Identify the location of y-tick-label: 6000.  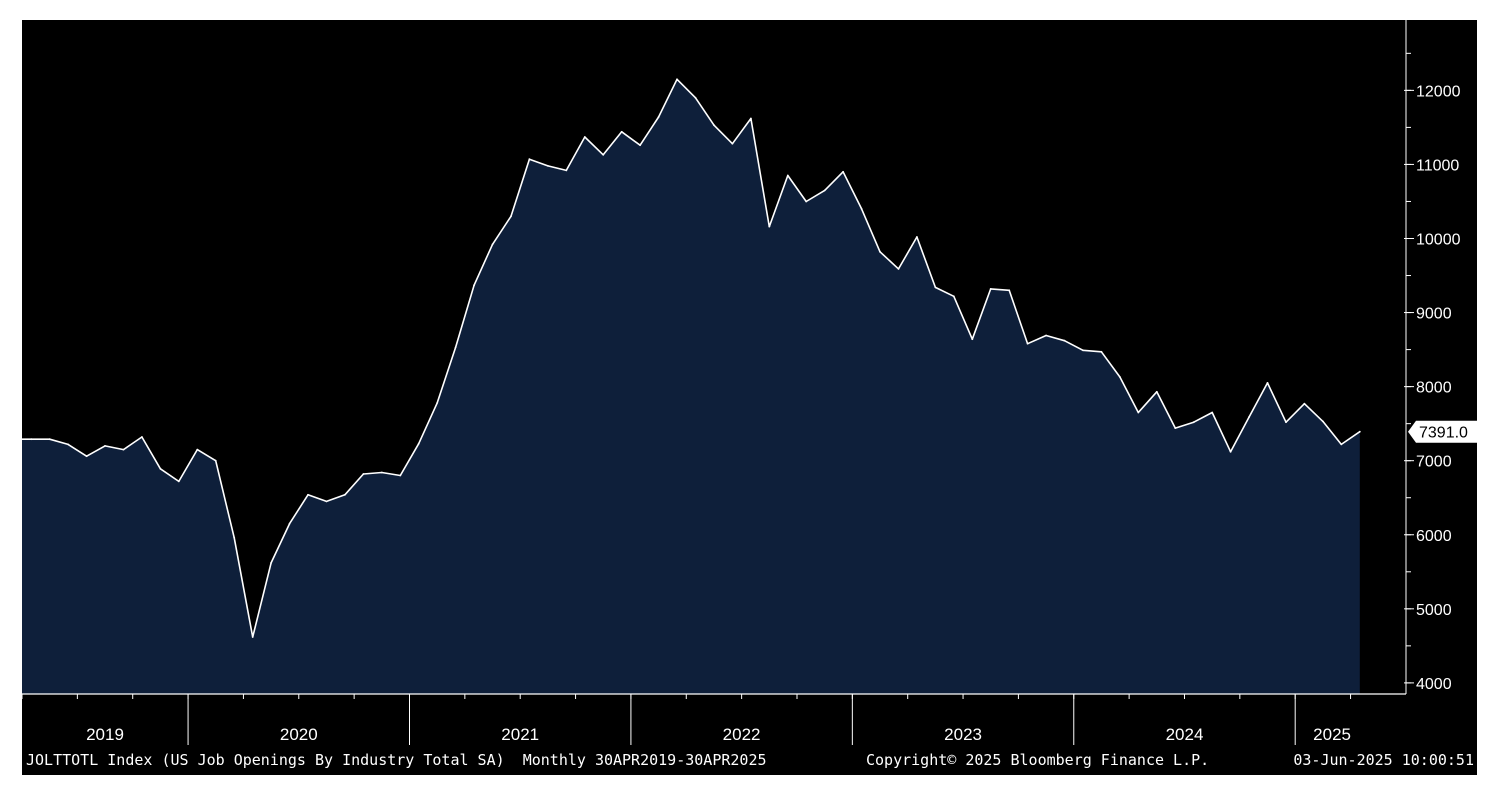
(1434, 536).